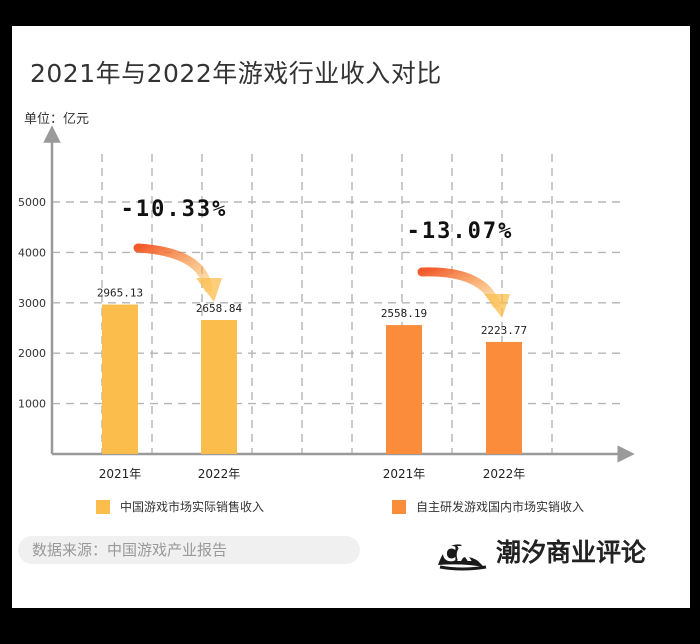 The height and width of the screenshot is (644, 700). Describe the element at coordinates (404, 313) in the screenshot. I see `bar-value-label: 2558.19` at that location.